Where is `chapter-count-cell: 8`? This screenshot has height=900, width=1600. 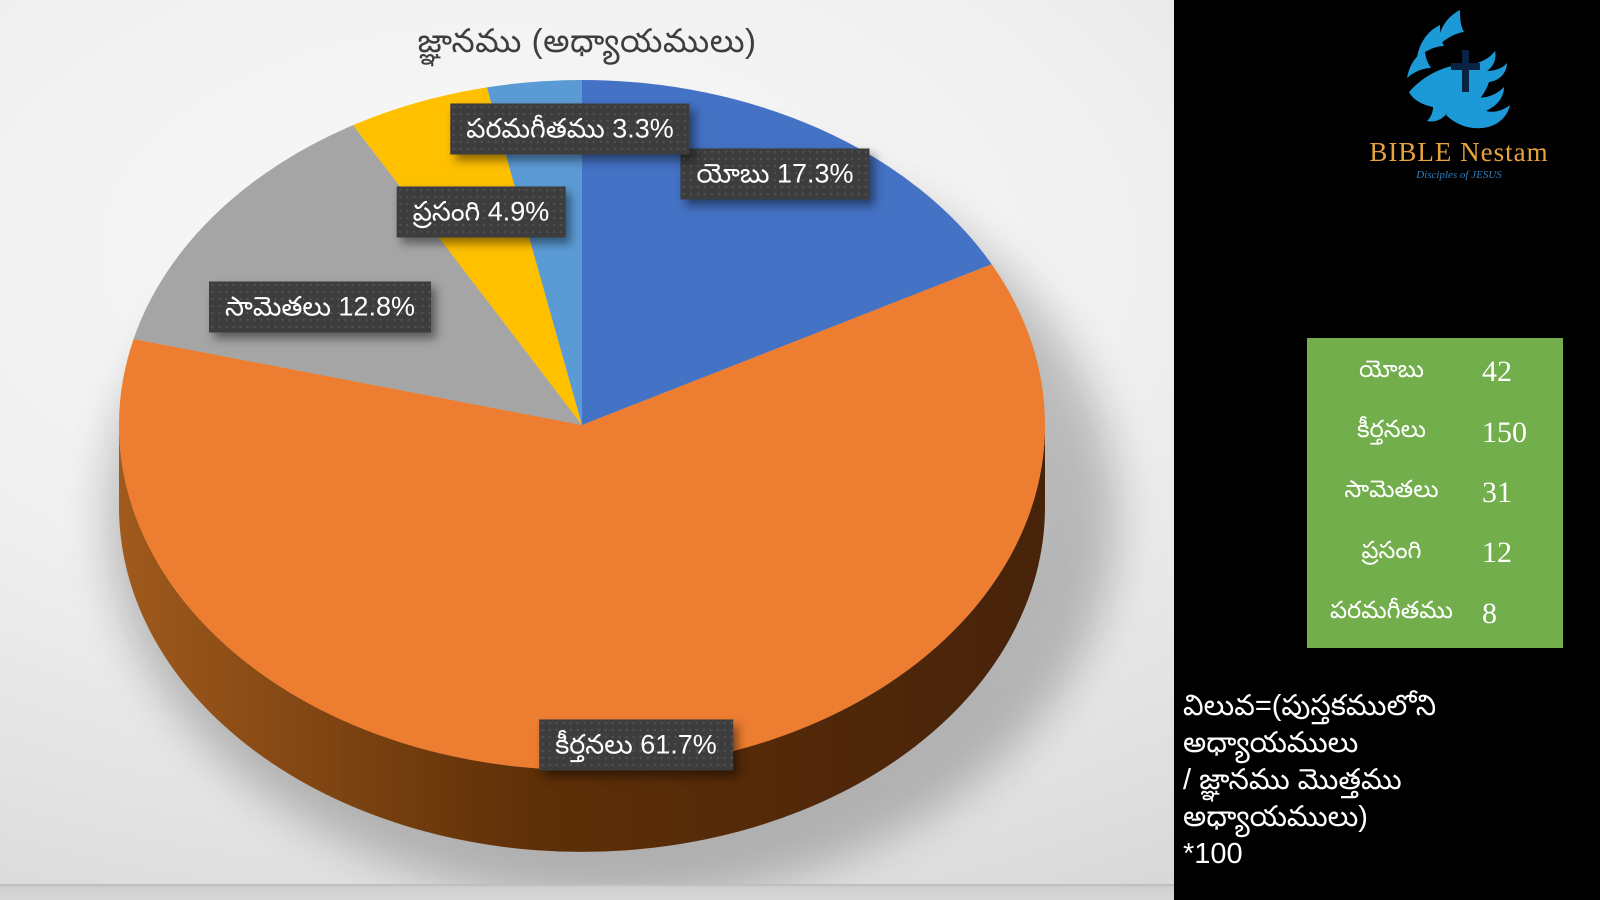 chapter-count-cell: 8 is located at coordinates (1489, 613).